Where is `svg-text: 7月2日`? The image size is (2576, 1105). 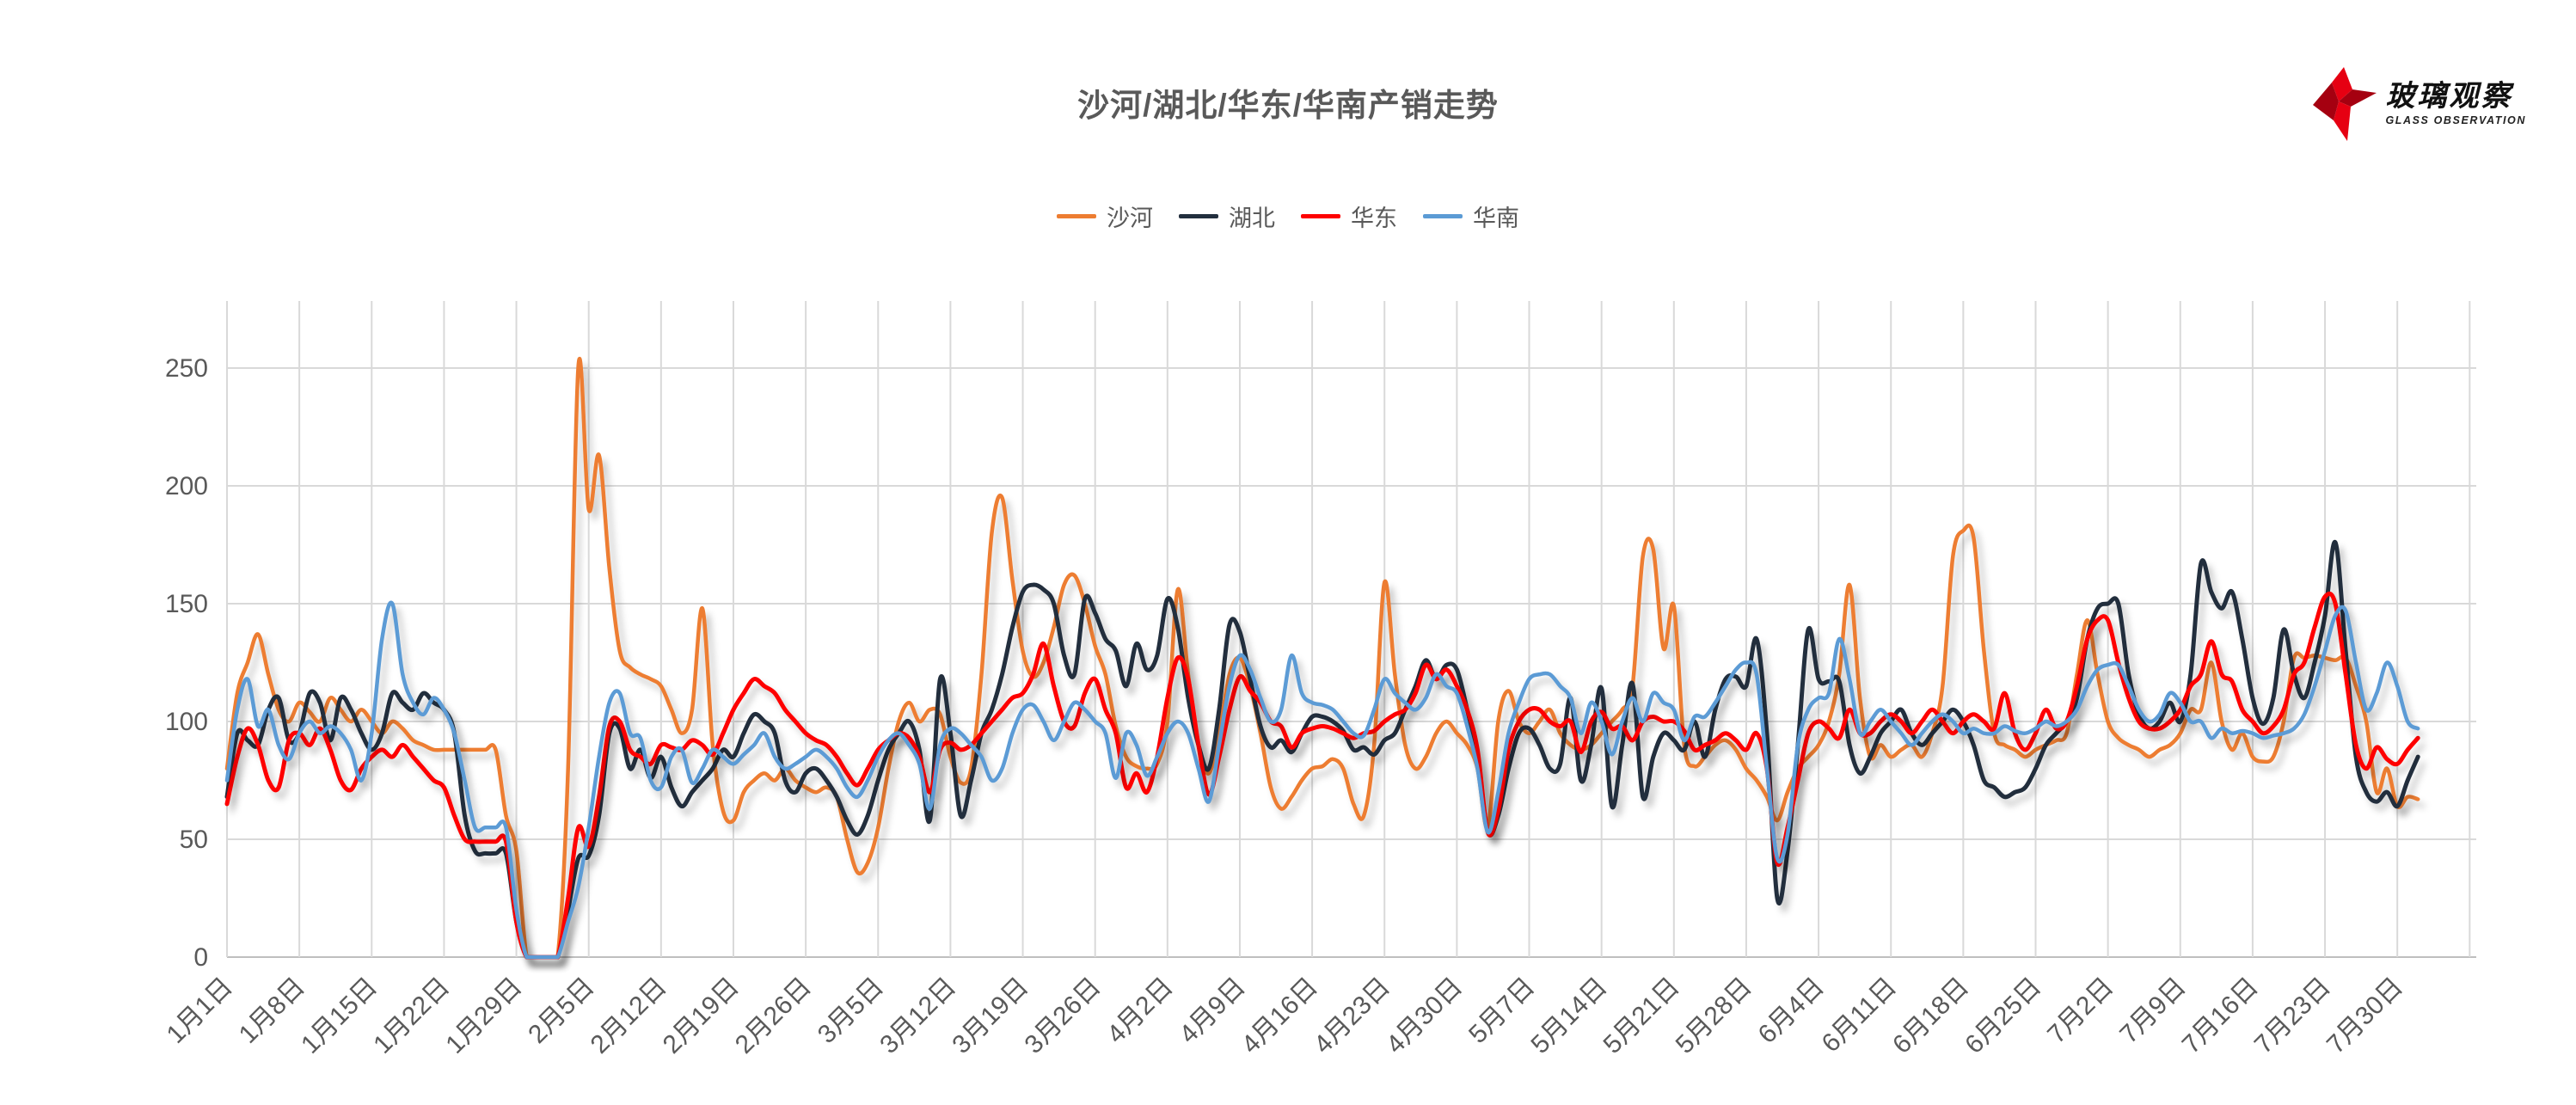
svg-text: 7月2日 is located at coordinates (2081, 1011).